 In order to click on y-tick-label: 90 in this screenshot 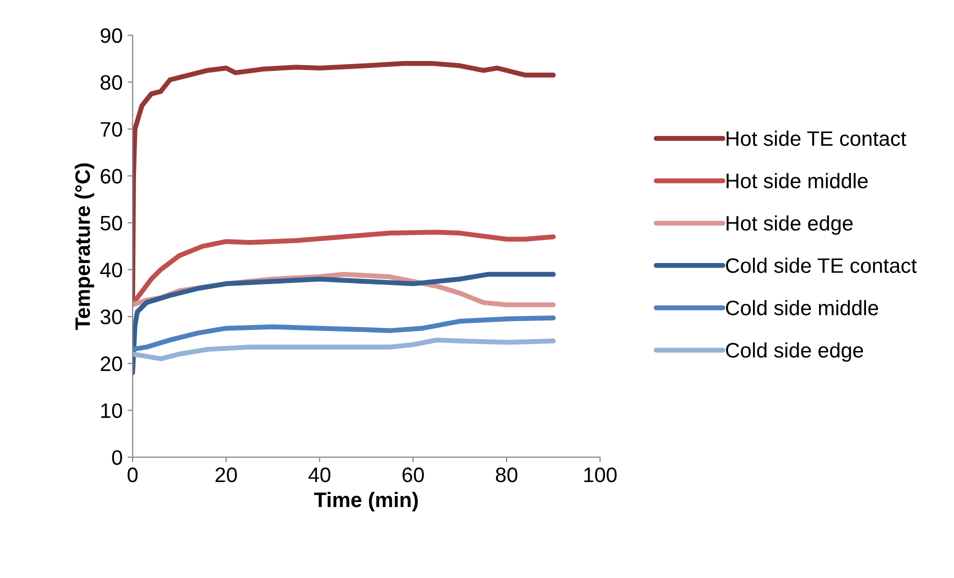, I will do `click(111, 36)`.